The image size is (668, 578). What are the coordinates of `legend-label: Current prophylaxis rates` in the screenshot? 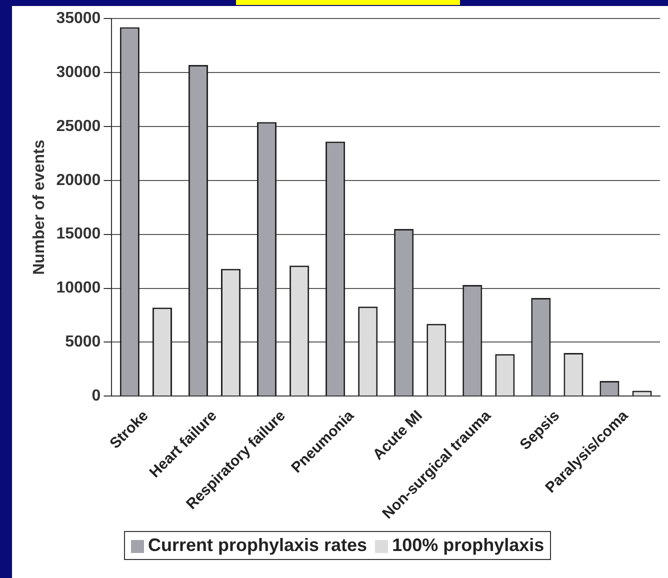 It's located at (257, 545).